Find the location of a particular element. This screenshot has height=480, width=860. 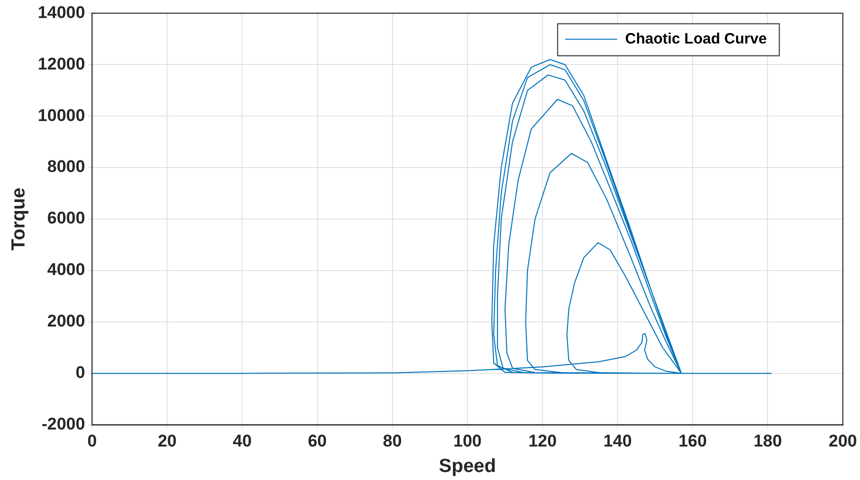

y-tick-label: 2000 is located at coordinates (66, 321).